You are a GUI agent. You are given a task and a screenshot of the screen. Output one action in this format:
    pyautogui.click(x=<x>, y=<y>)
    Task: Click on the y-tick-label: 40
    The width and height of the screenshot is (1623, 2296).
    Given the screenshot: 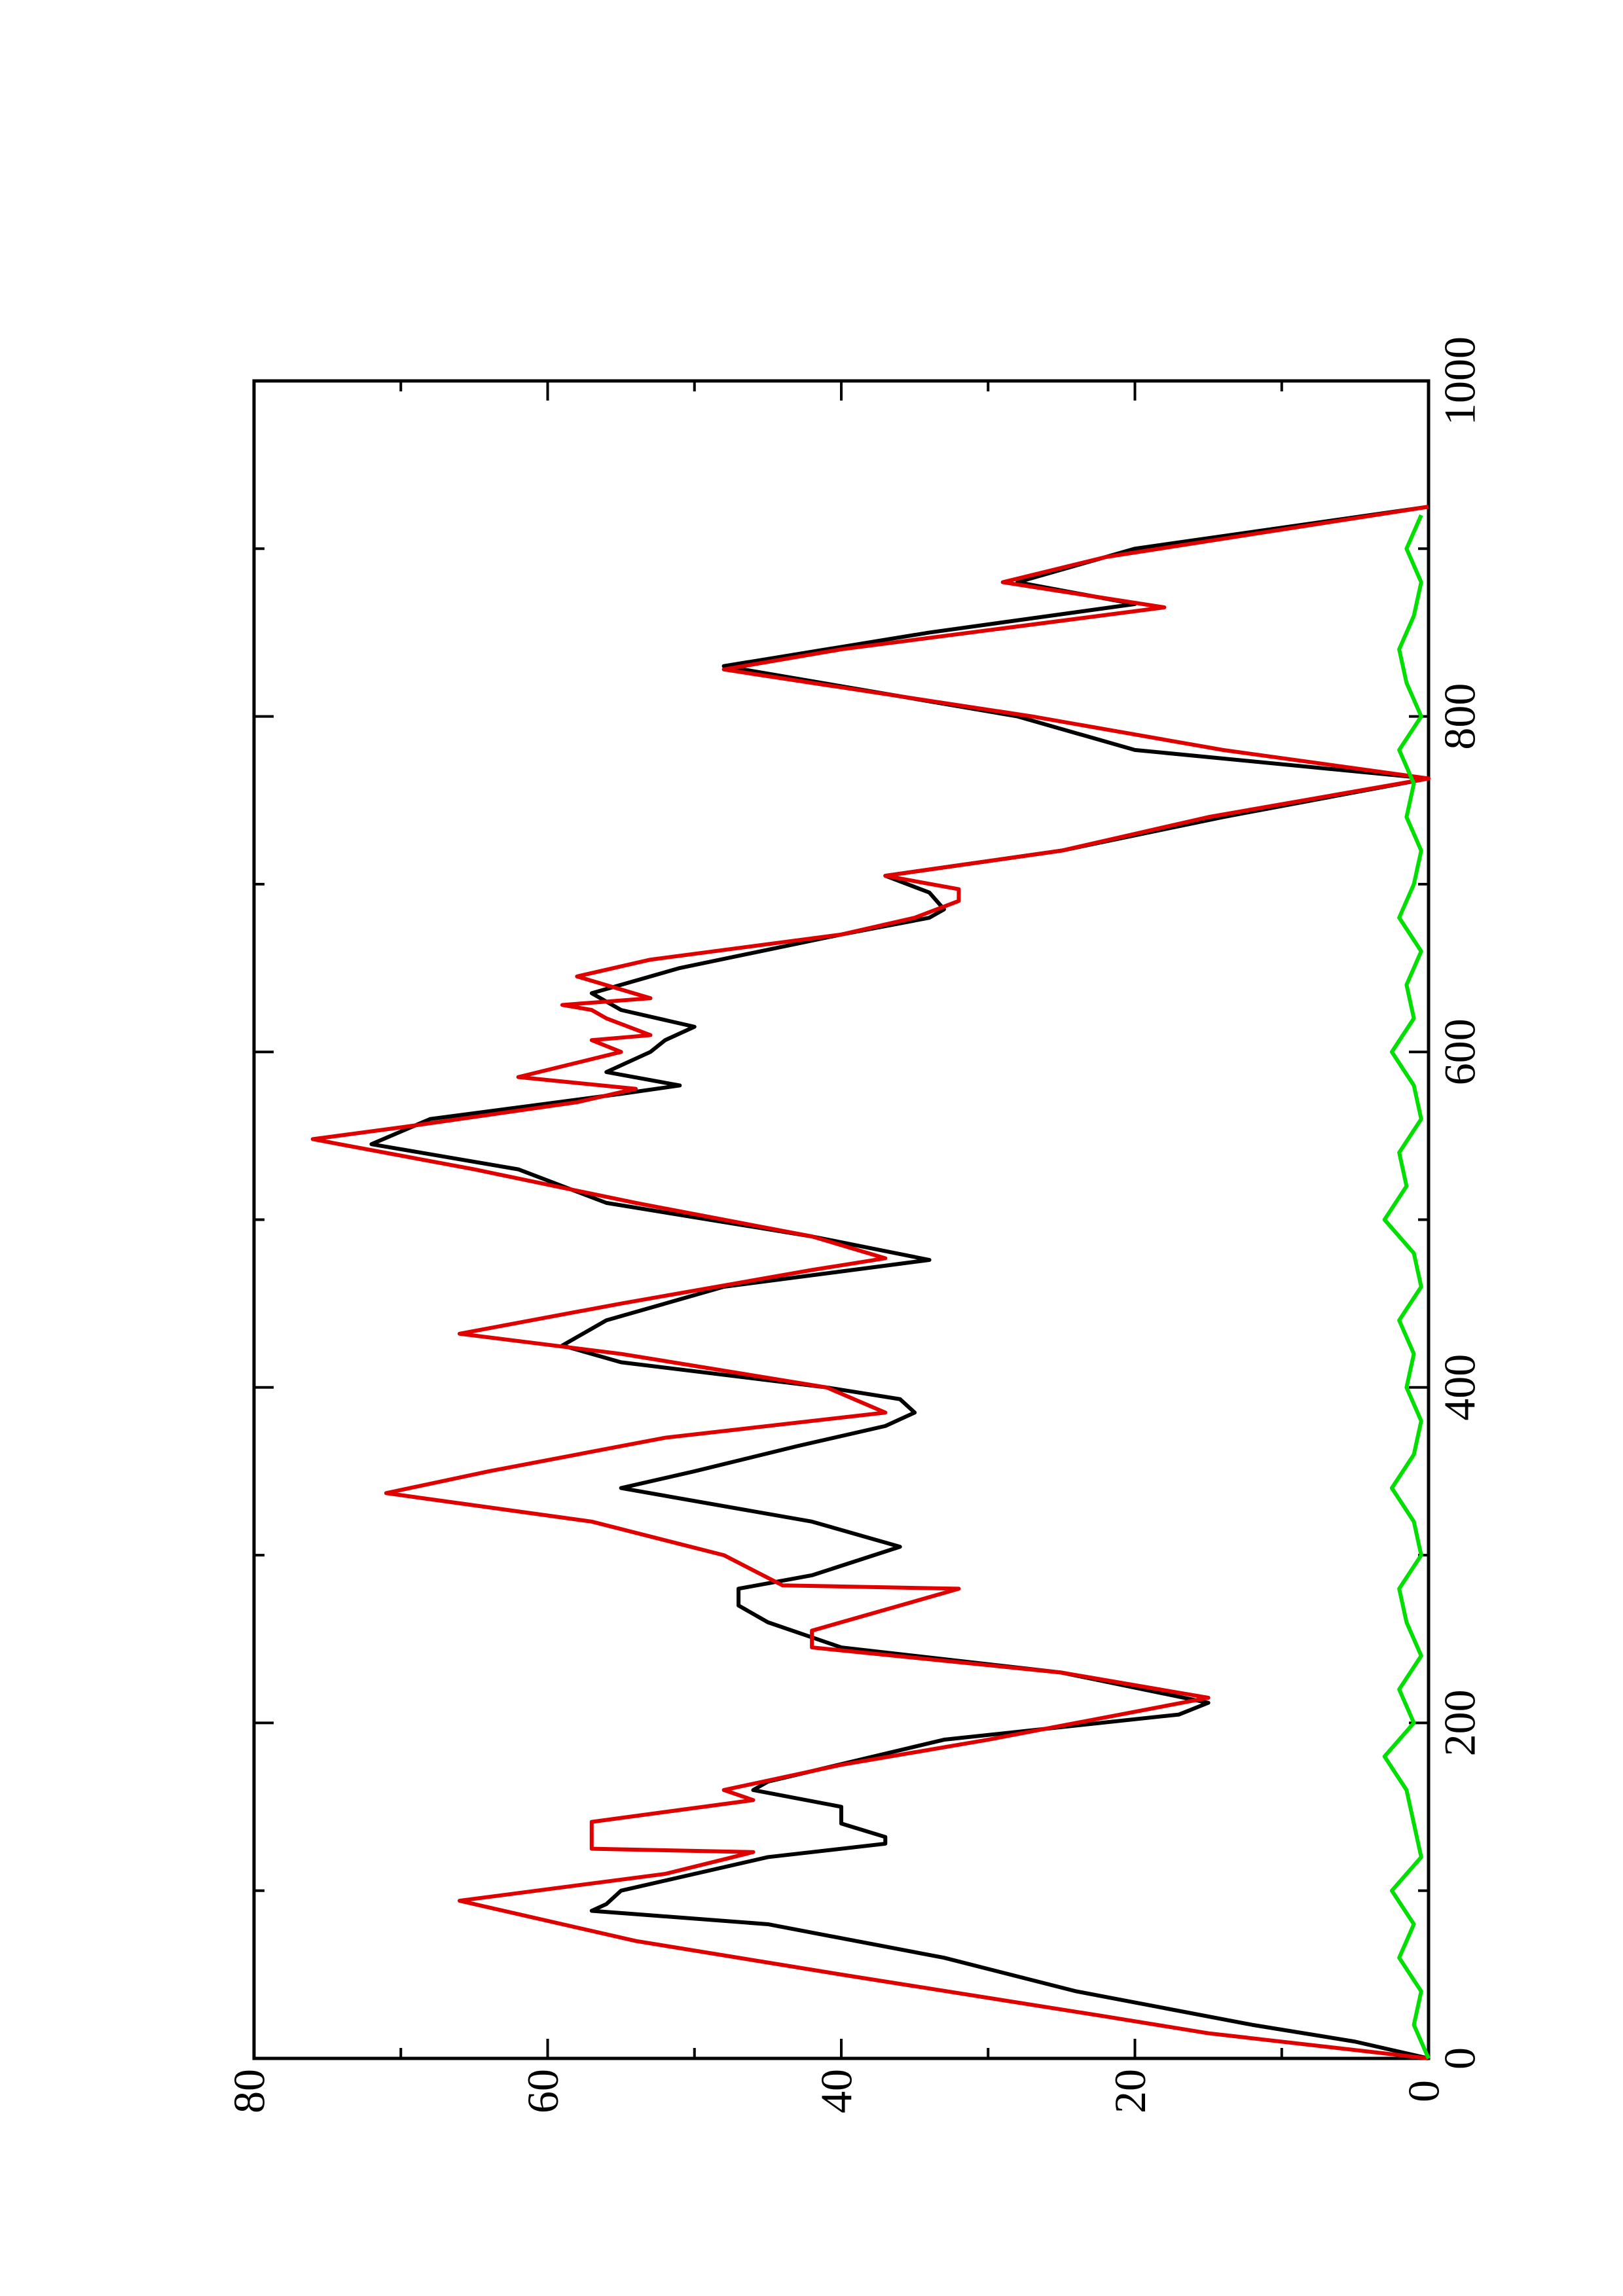 What is the action you would take?
    pyautogui.click(x=837, y=2091)
    